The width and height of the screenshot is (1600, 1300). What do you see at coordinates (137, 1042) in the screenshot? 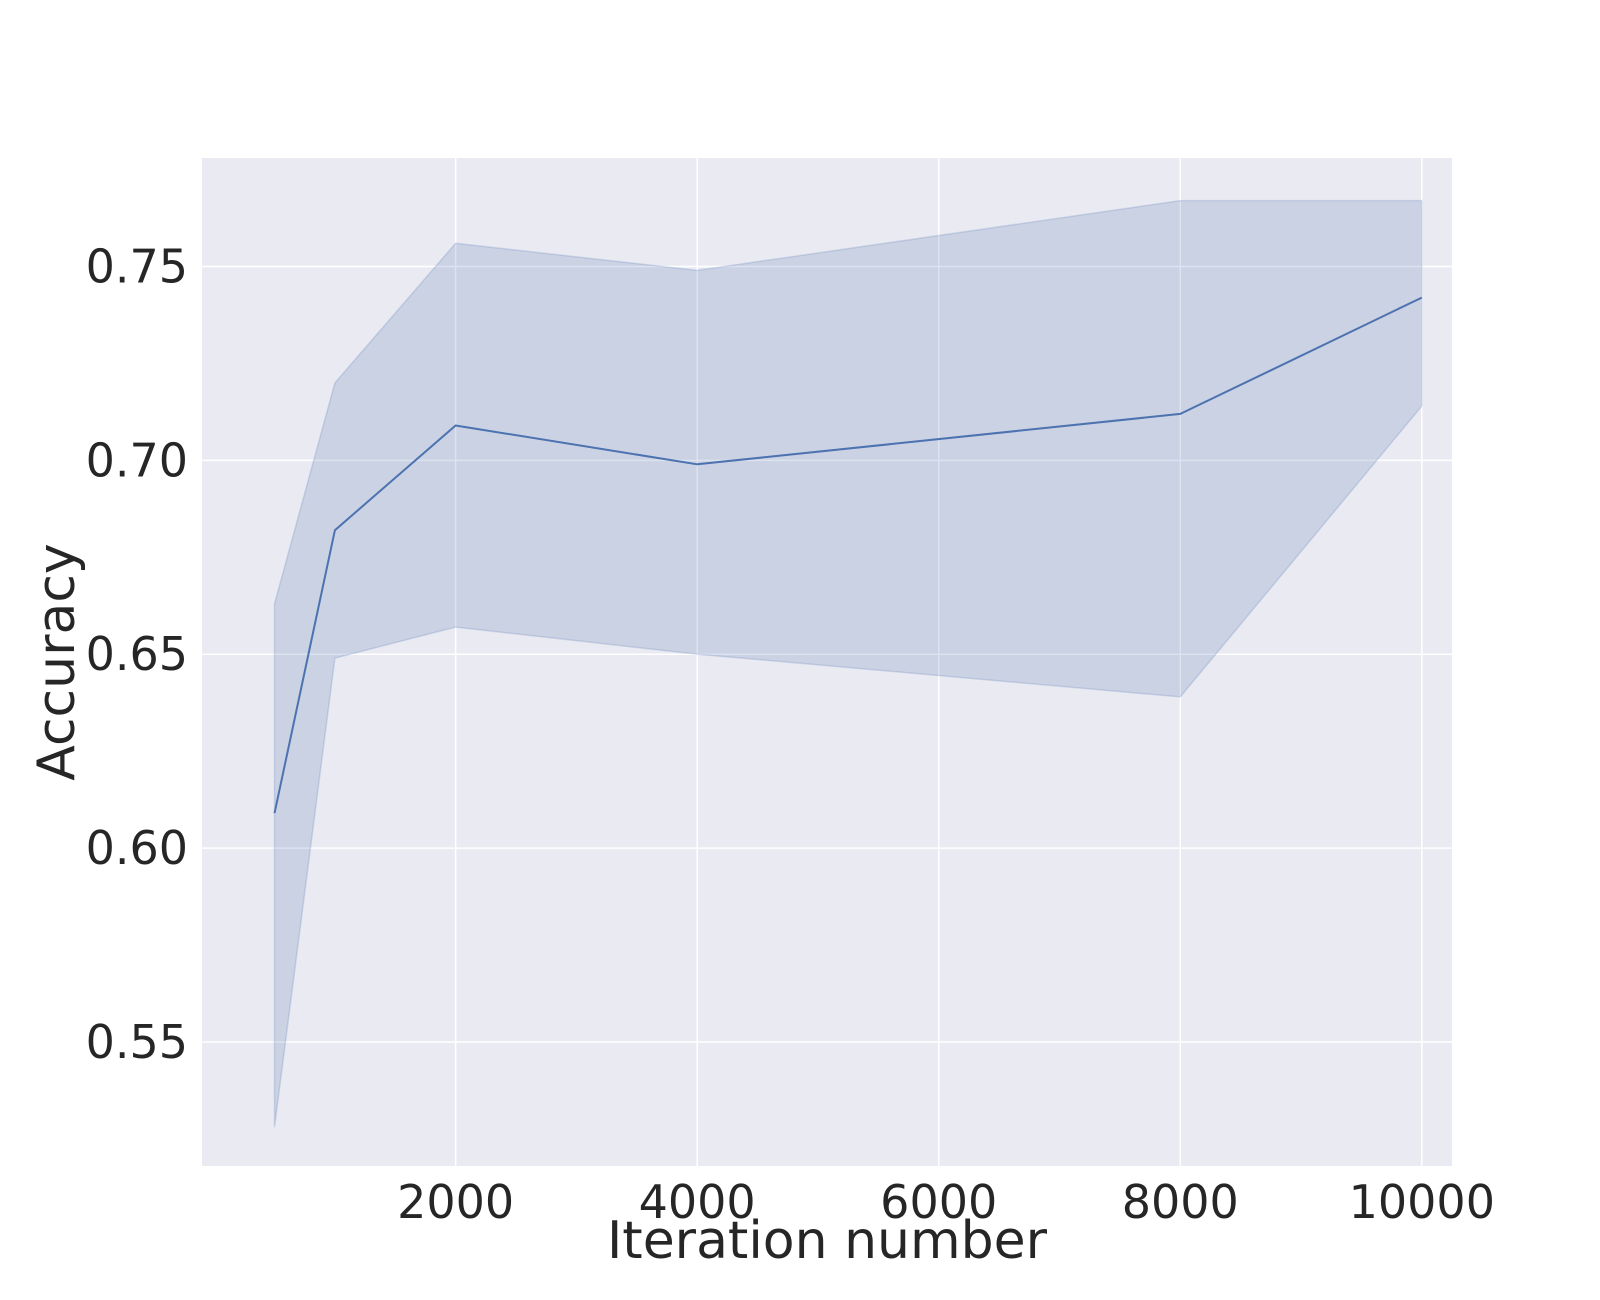
I see `y-tick-label: 0.55` at bounding box center [137, 1042].